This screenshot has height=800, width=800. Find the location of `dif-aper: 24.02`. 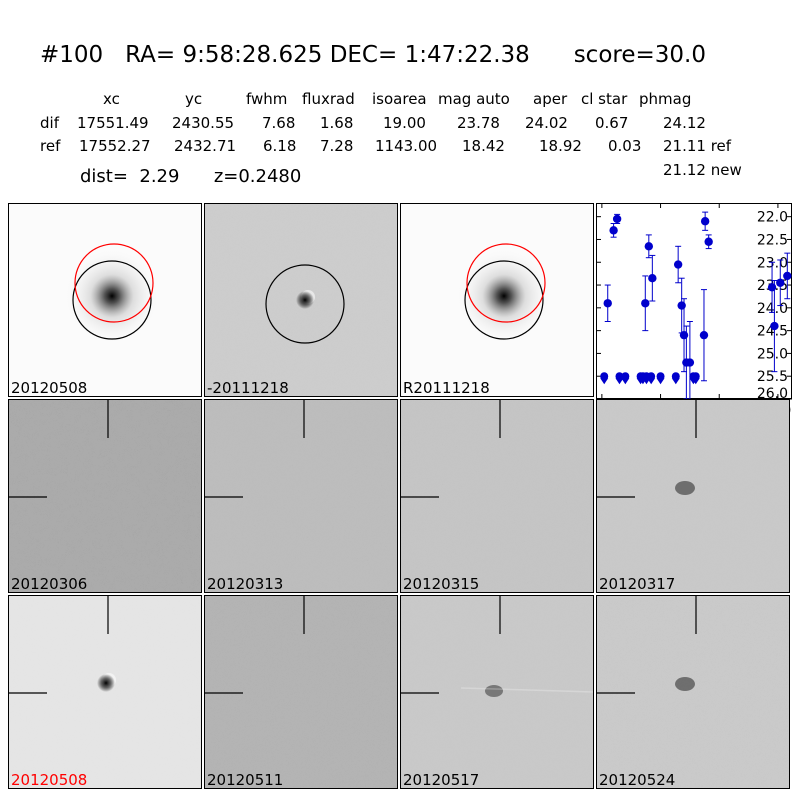

dif-aper: 24.02 is located at coordinates (546, 123).